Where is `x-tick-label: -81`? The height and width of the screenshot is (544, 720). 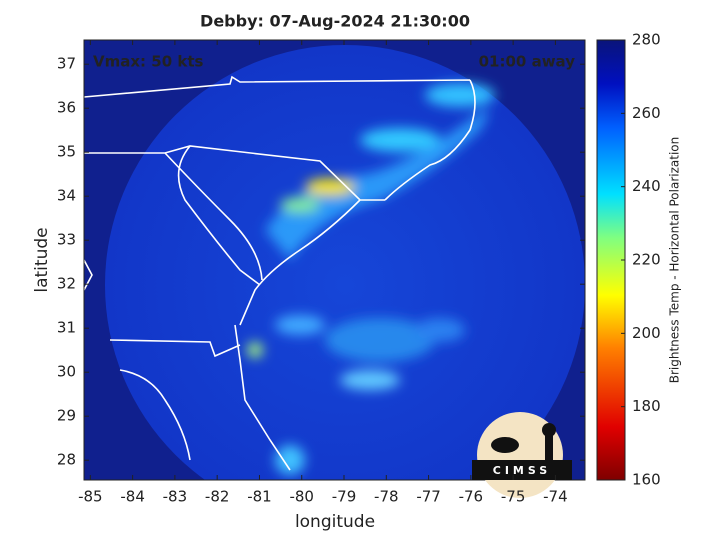
x-tick-label: -81 is located at coordinates (259, 497).